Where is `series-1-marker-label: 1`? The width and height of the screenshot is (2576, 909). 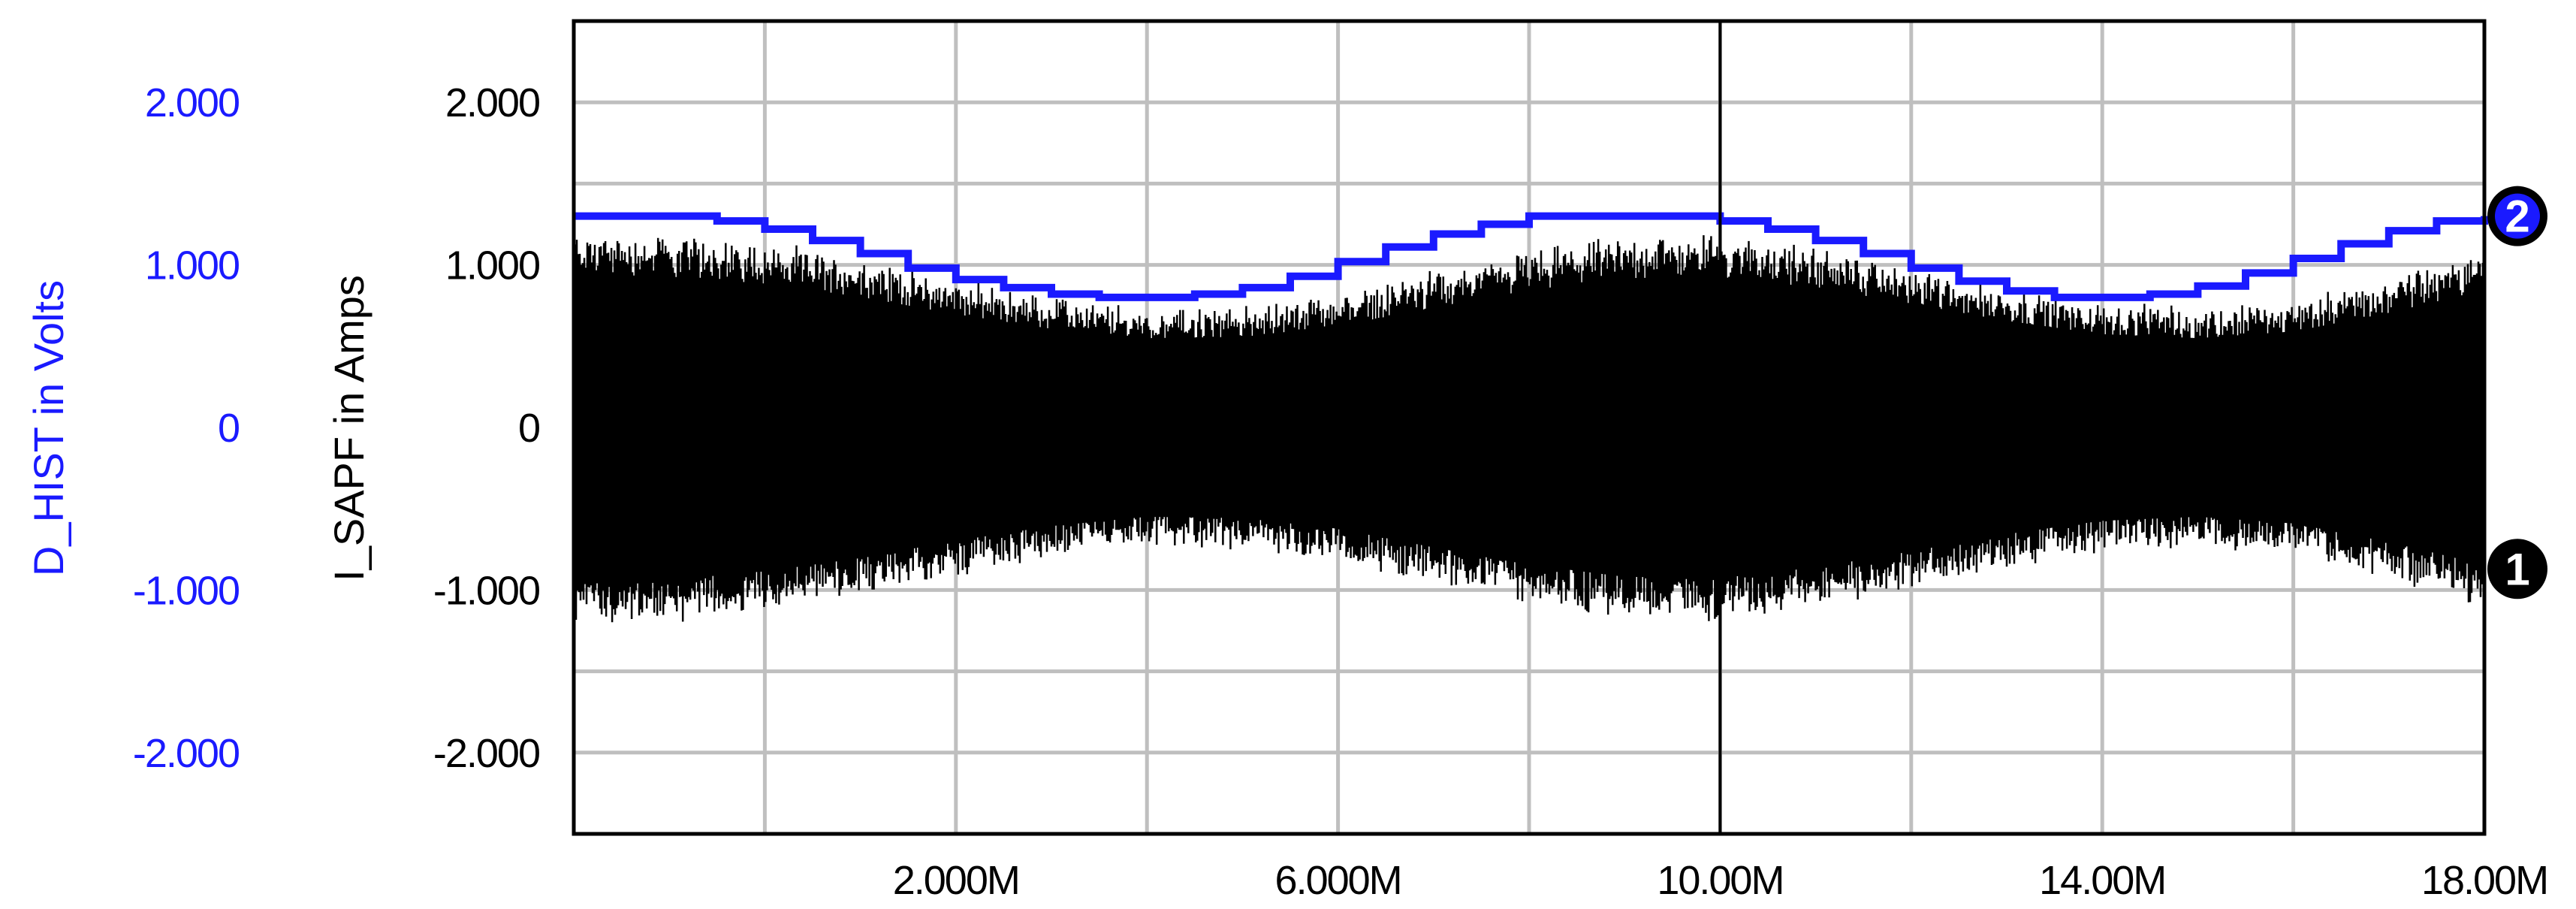
series-1-marker-label: 1 is located at coordinates (2517, 569).